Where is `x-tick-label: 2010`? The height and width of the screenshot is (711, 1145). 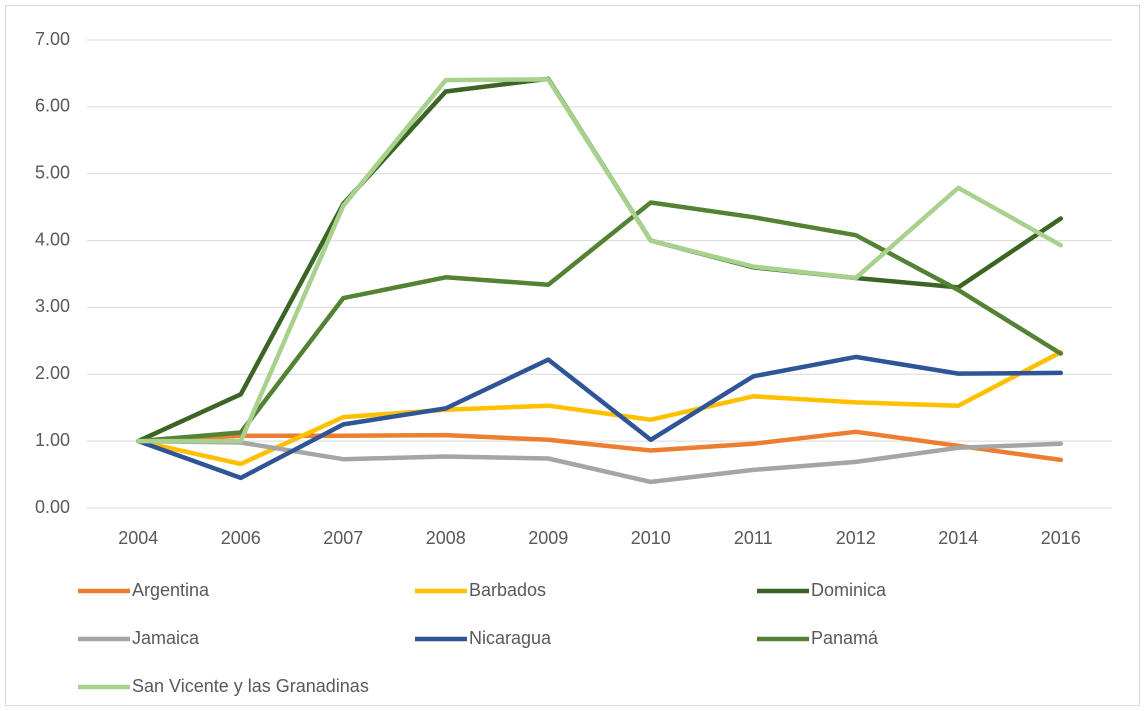
x-tick-label: 2010 is located at coordinates (651, 538).